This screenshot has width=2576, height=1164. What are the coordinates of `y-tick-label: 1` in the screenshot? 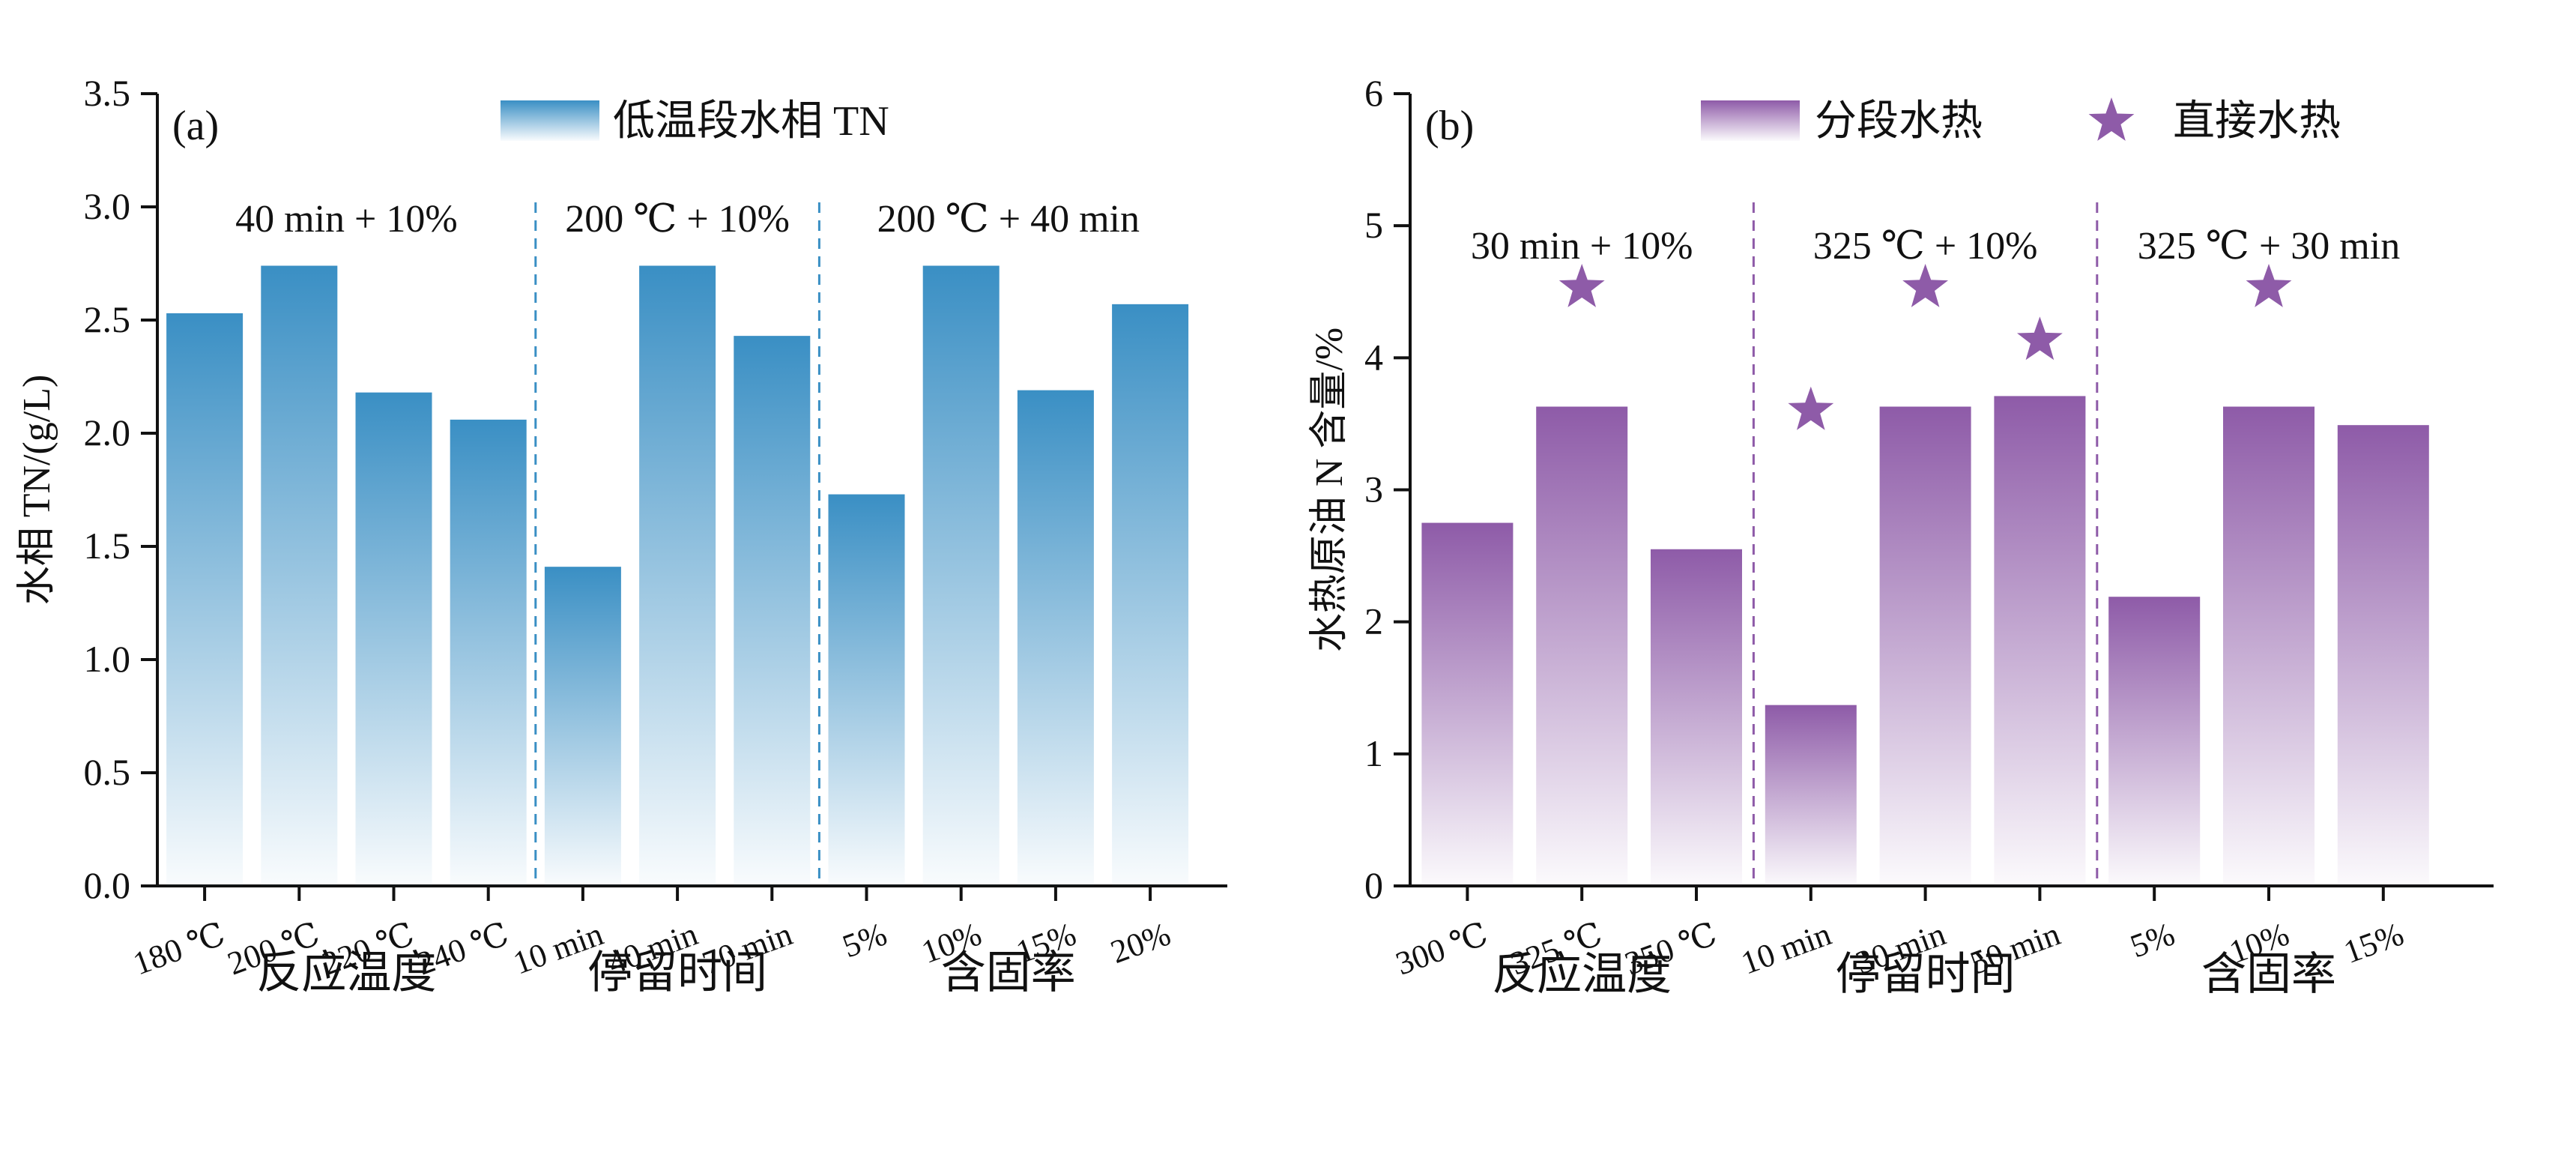 It's located at (1373, 753).